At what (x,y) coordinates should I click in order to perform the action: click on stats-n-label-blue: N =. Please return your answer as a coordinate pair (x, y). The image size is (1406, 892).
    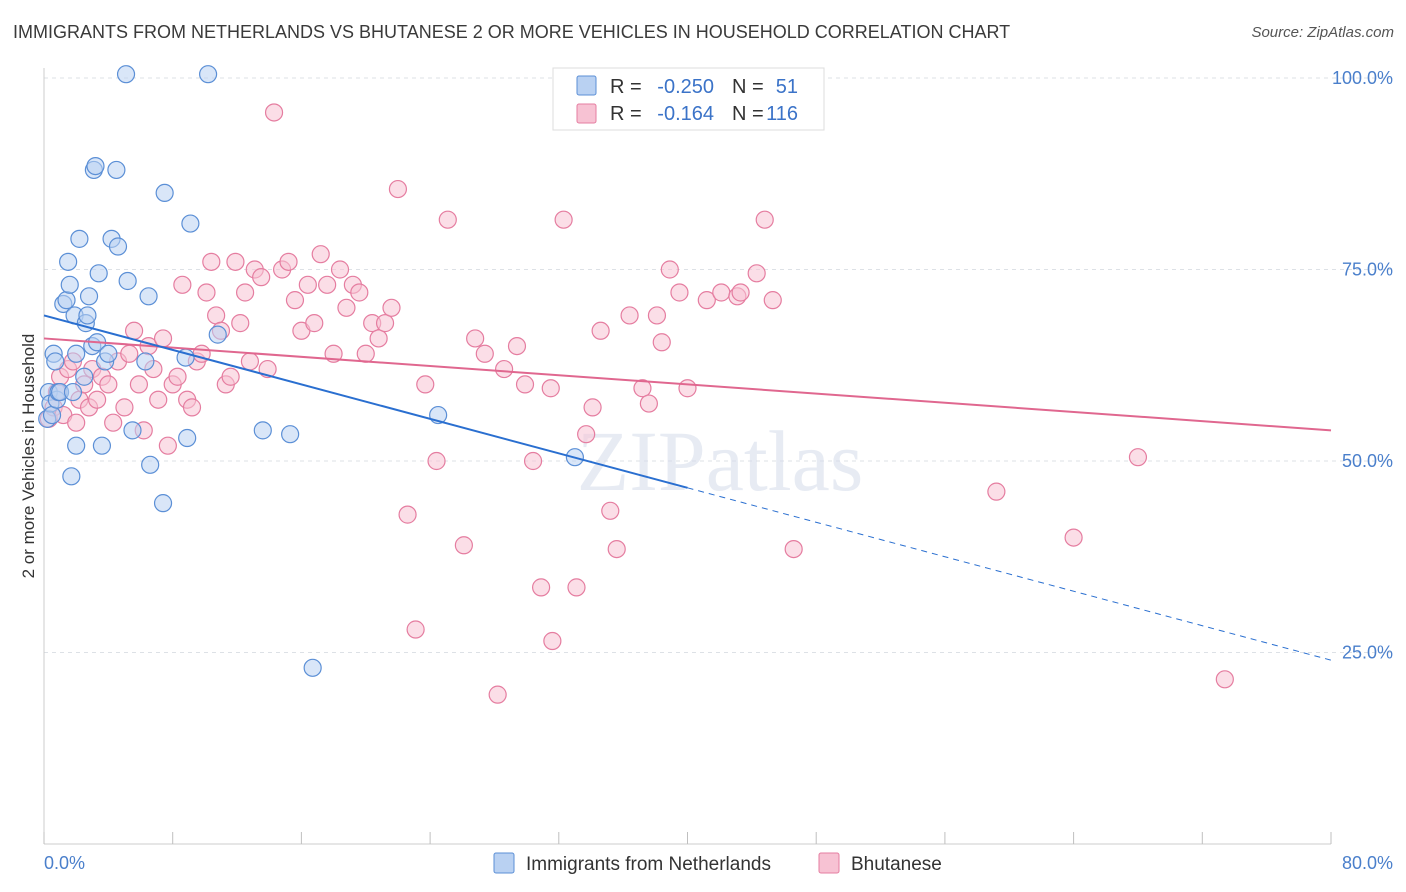
    Looking at the image, I should click on (748, 87).